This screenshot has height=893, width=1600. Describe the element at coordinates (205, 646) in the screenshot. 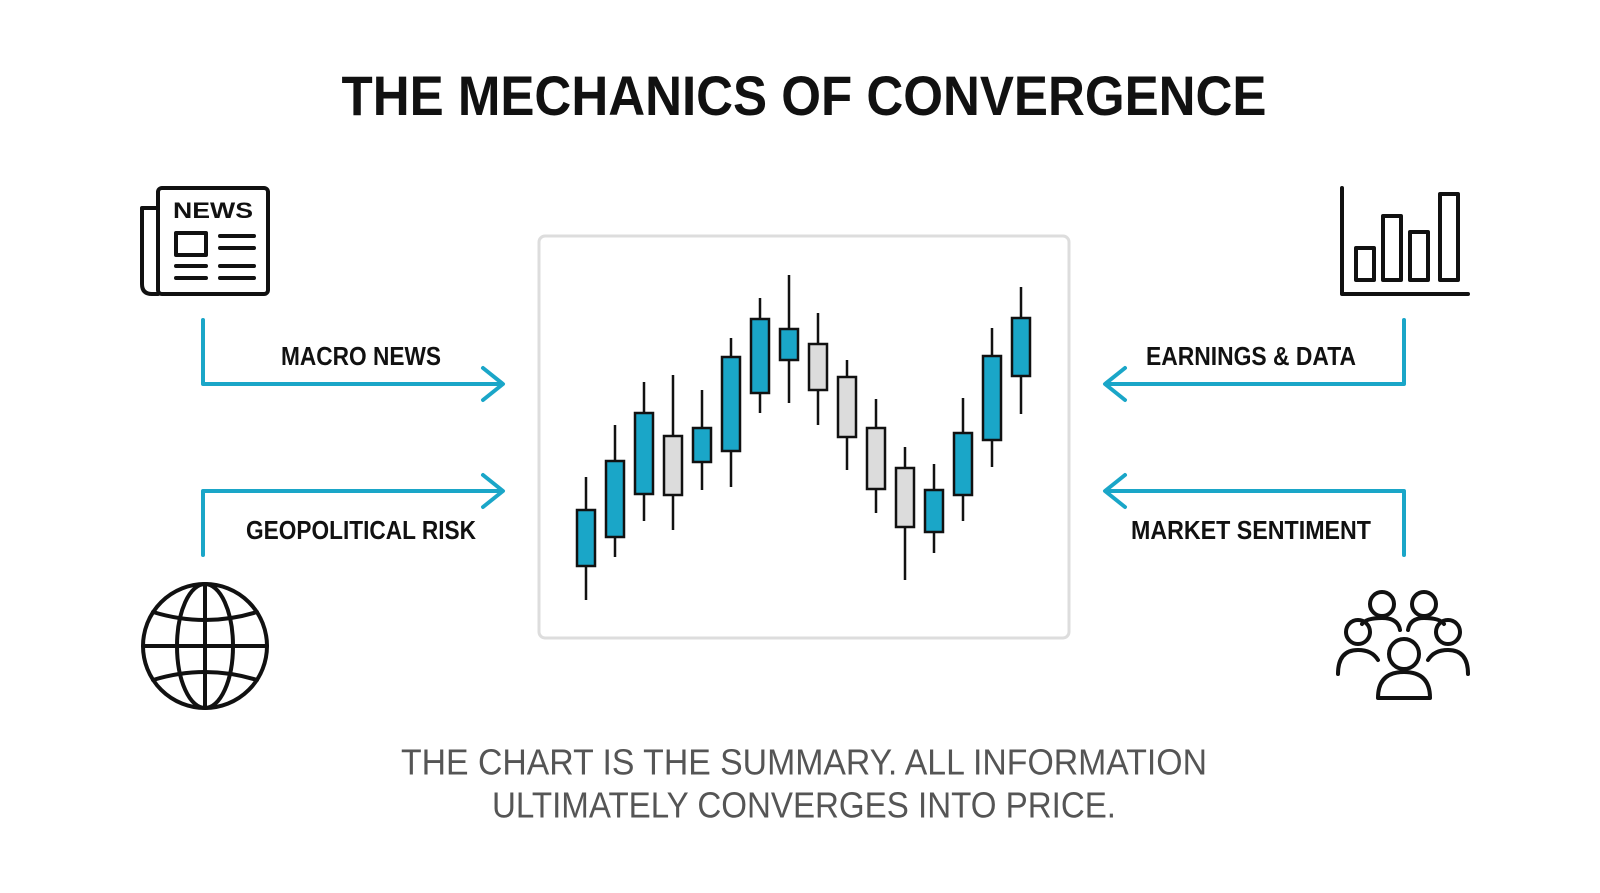

I see `globe-icon` at that location.